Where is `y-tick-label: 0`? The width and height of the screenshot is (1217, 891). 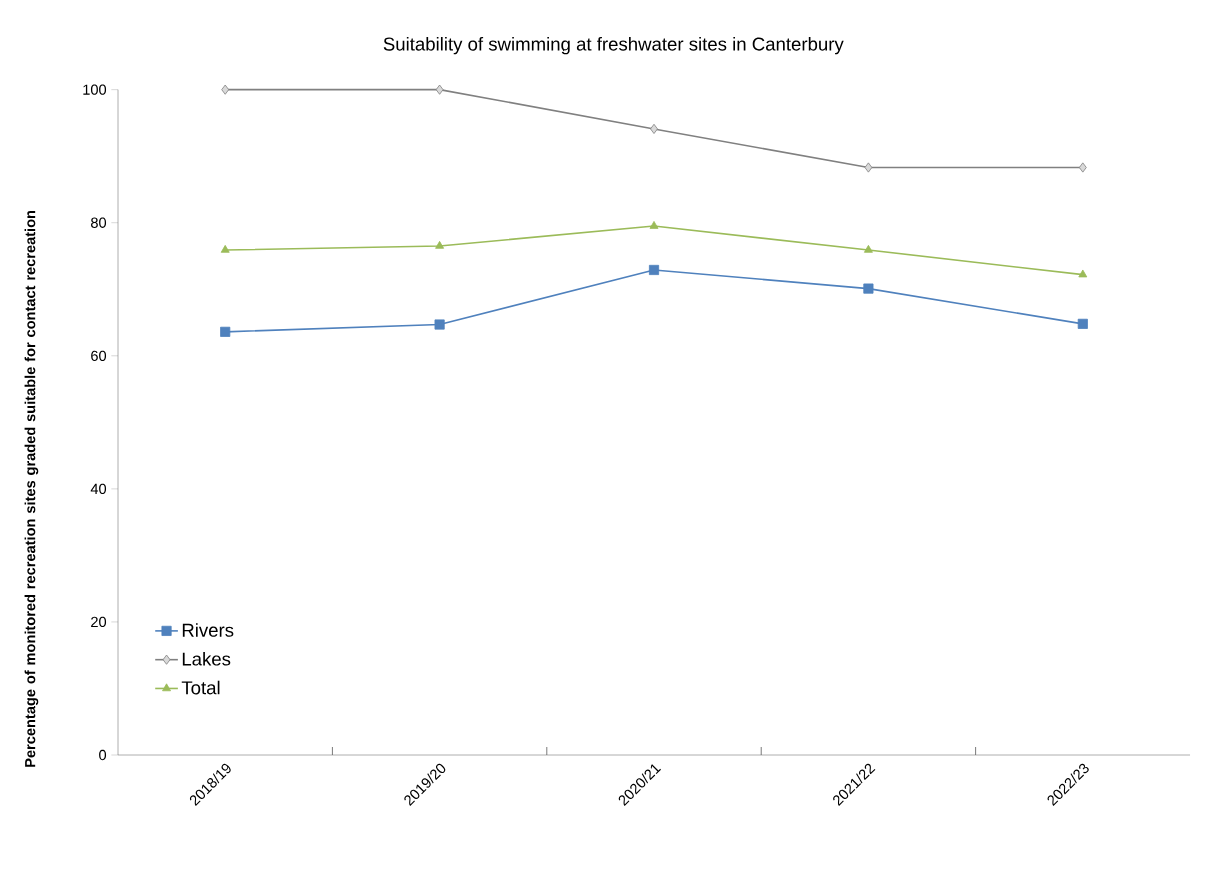 y-tick-label: 0 is located at coordinates (103, 755).